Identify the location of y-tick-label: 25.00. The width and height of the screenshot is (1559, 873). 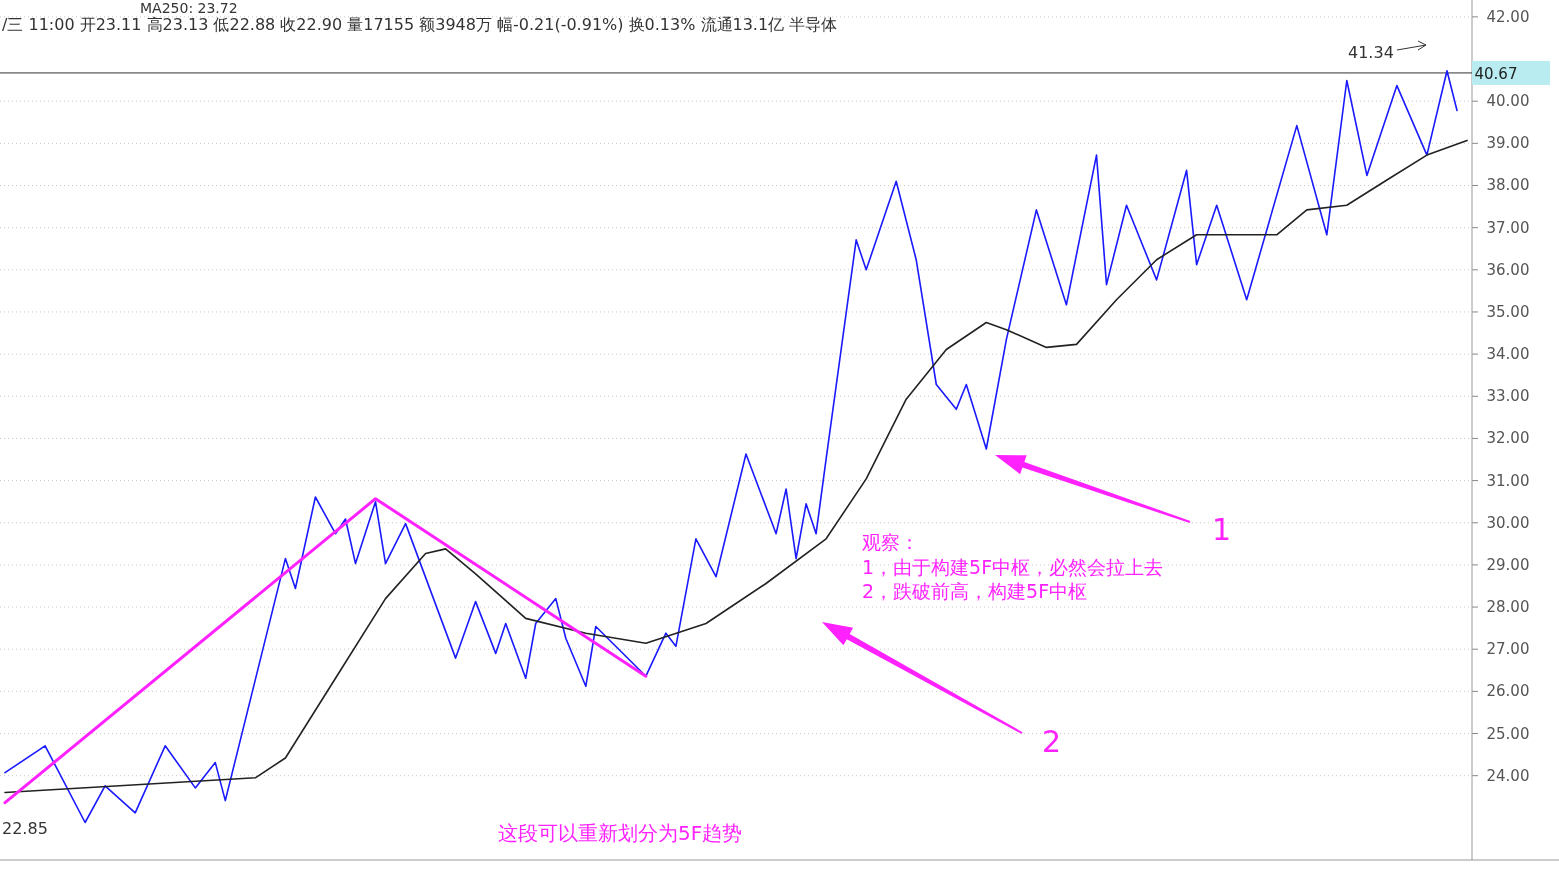
(1508, 733).